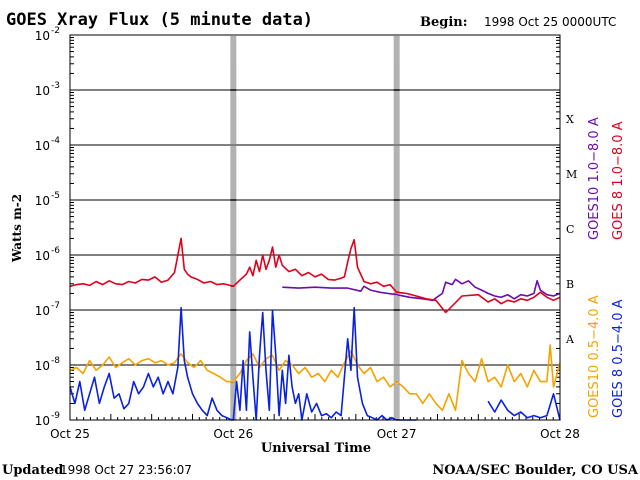 Image resolution: width=640 pixels, height=480 pixels. I want to click on updated-value: 1998 Oct 27 23:56:07, so click(126, 470).